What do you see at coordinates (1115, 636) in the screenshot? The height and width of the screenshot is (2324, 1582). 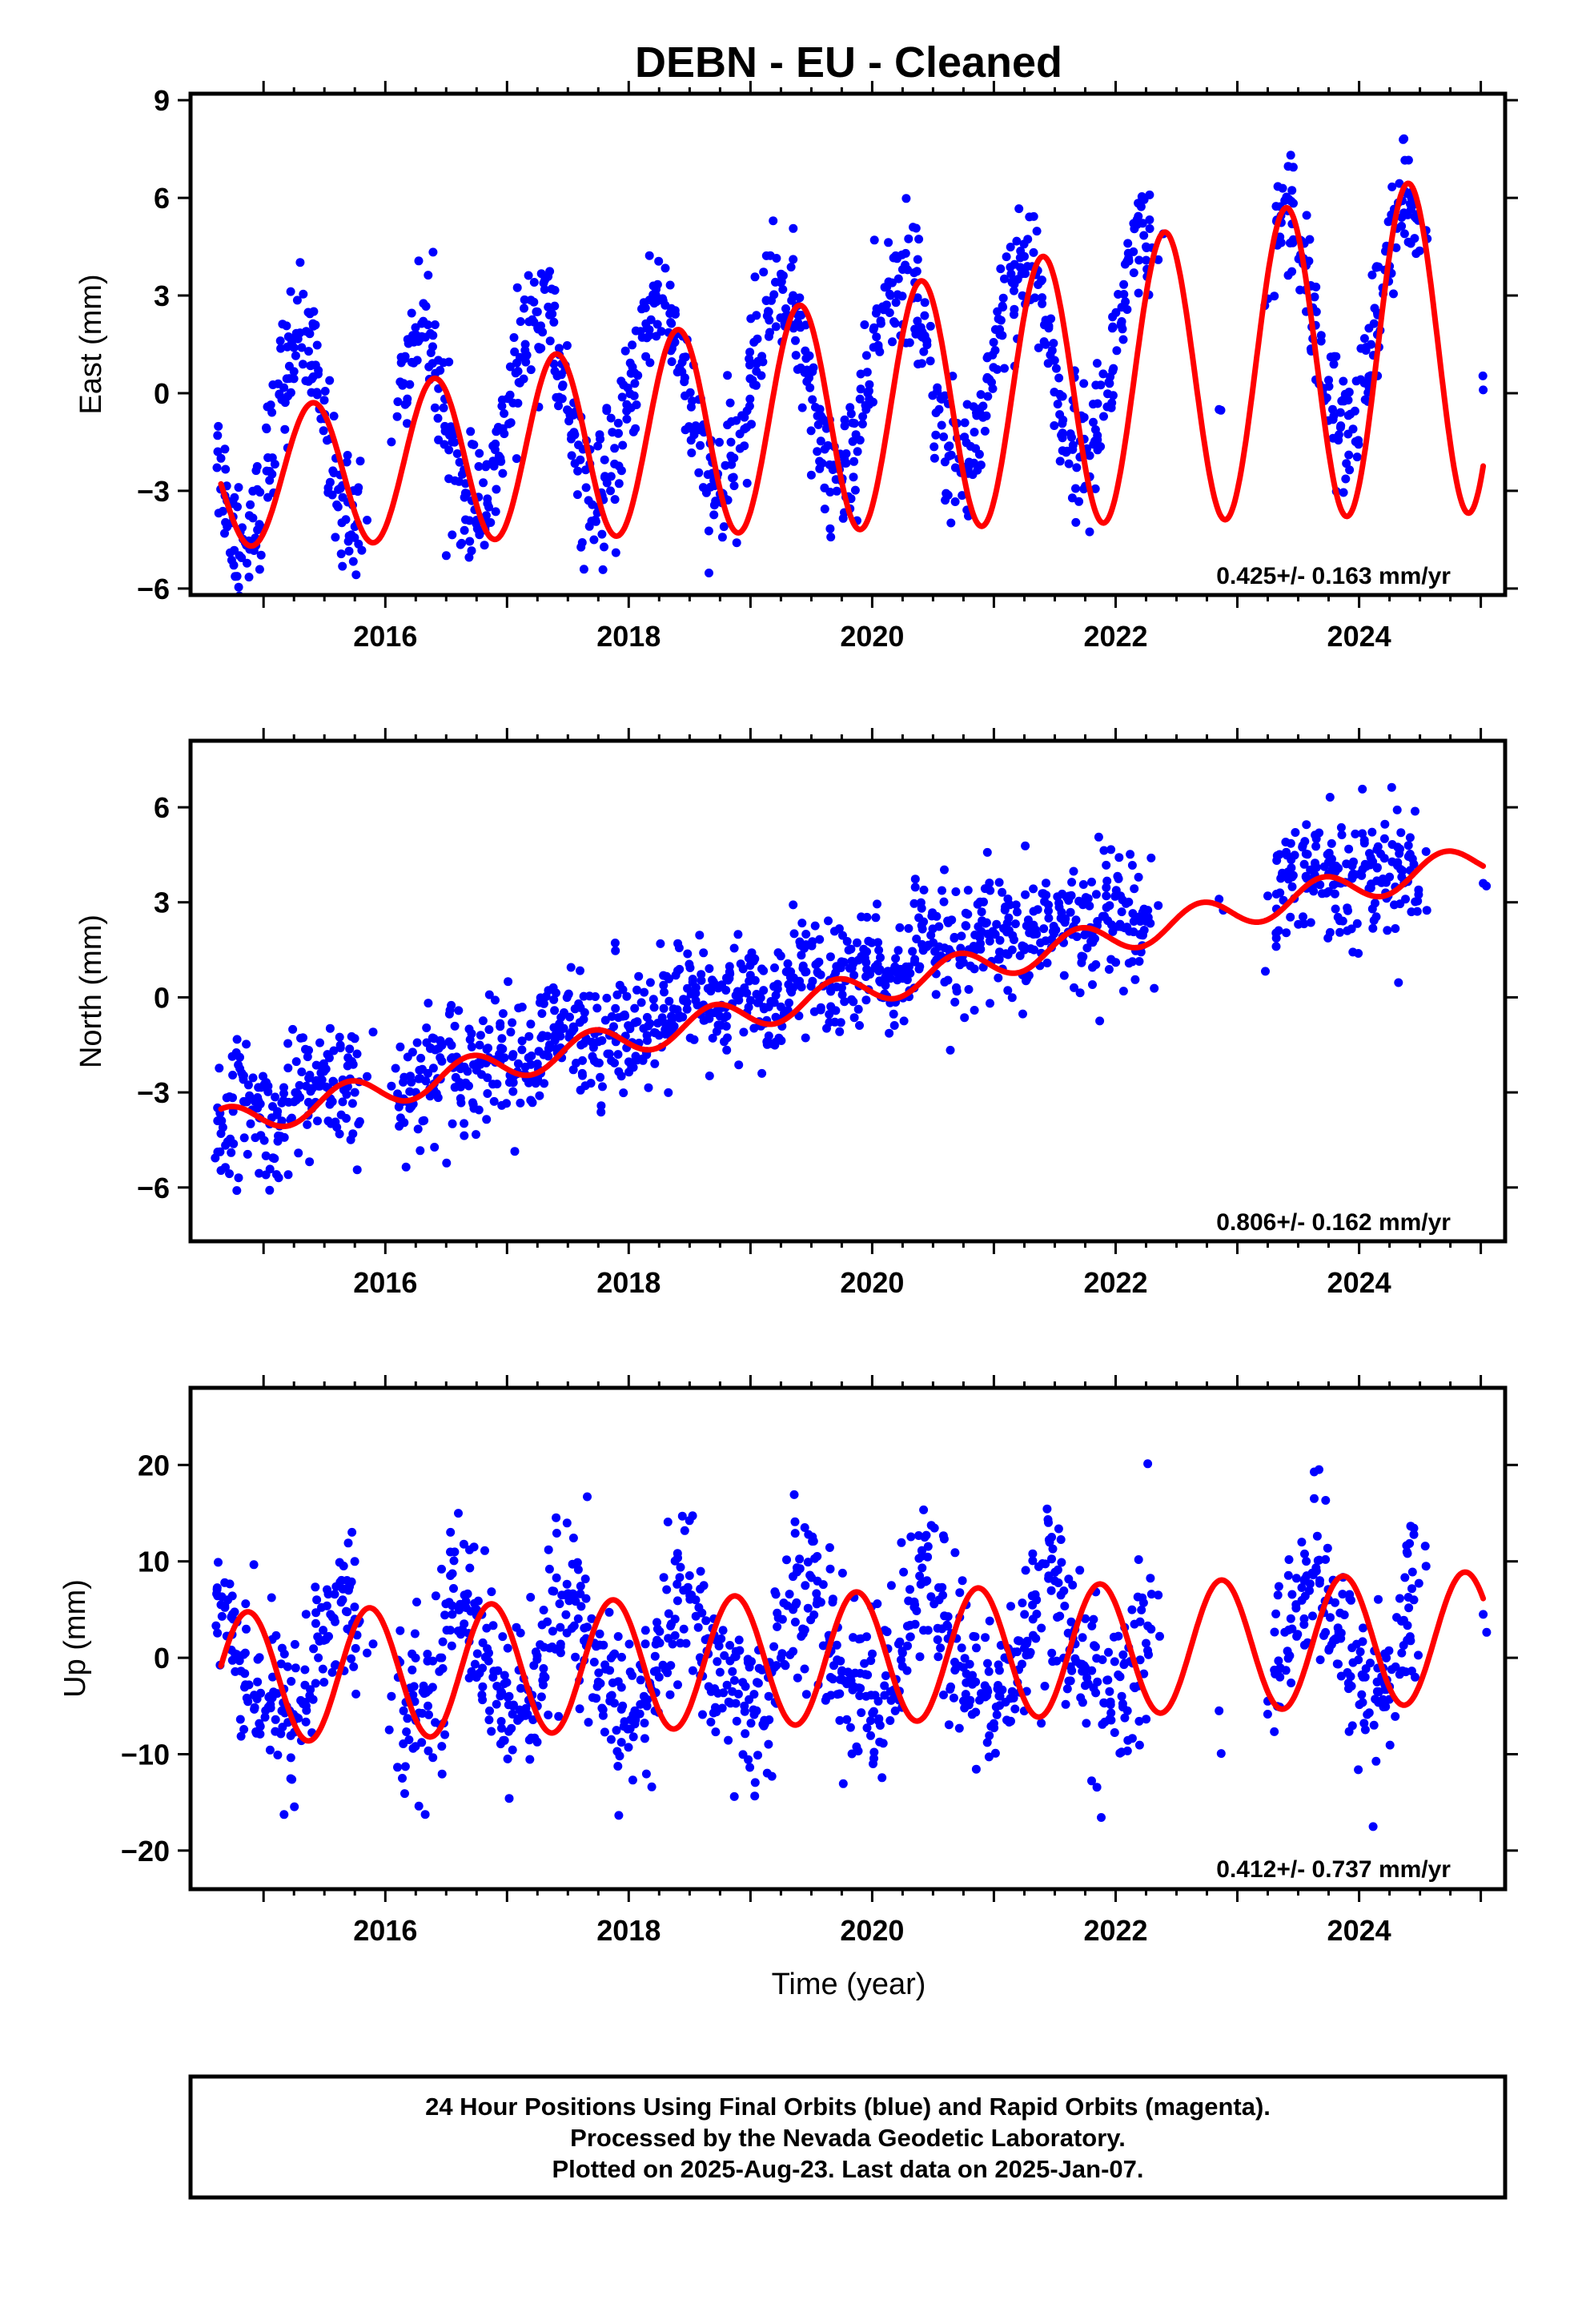 I see `east-x-tick-label: 2022` at bounding box center [1115, 636].